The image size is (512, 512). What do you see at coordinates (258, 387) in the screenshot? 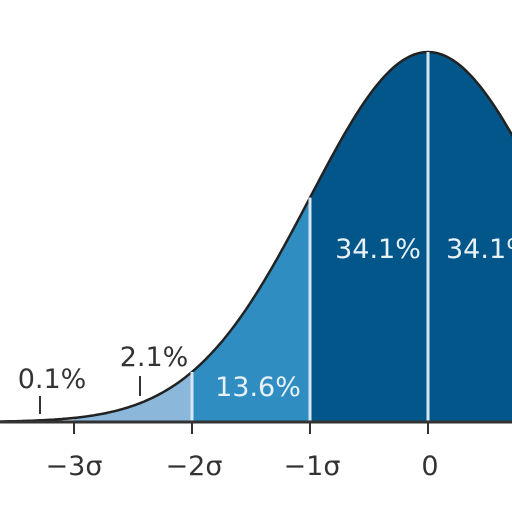
I see `region-label: 13.6%` at bounding box center [258, 387].